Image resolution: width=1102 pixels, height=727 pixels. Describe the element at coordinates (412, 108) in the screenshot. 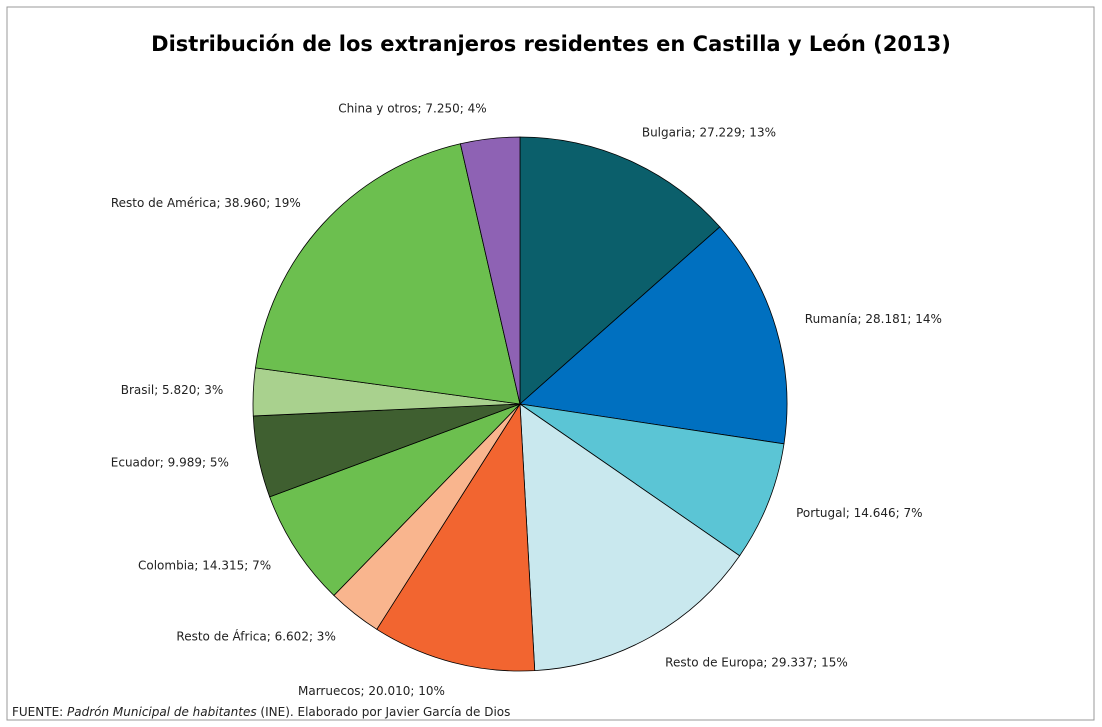

I see `slice-label: China y otros; 7.250; 4%` at that location.